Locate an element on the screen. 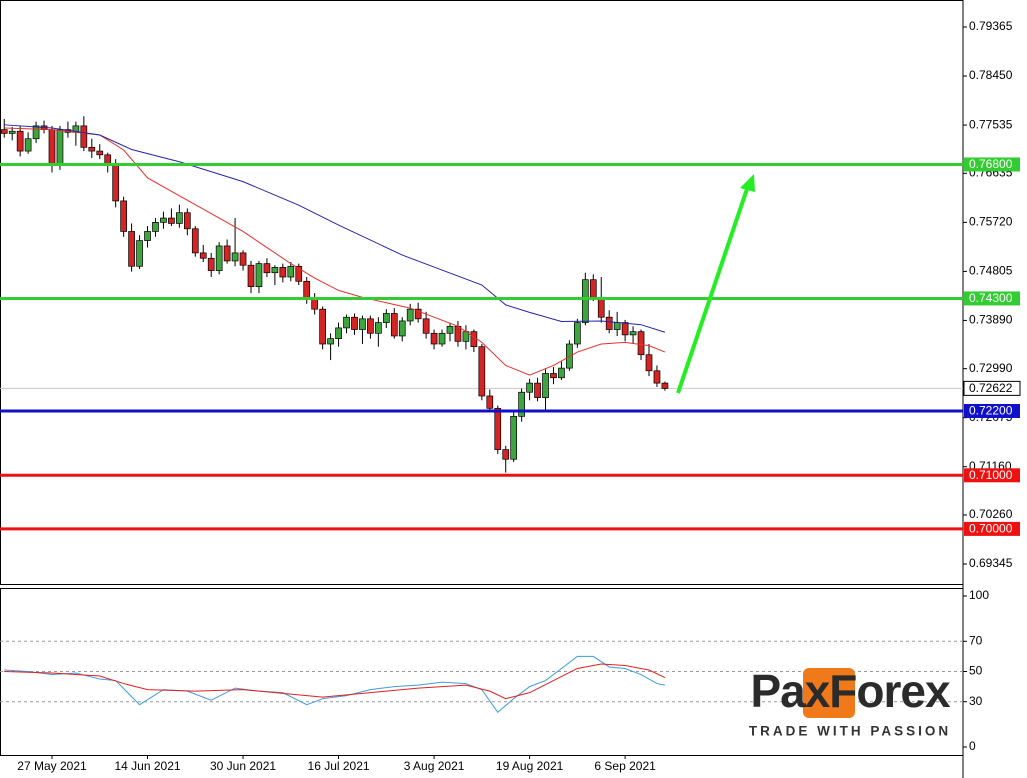 The image size is (1027, 778). logo: PaxForex TRADE WITH PASSION is located at coordinates (850, 702).